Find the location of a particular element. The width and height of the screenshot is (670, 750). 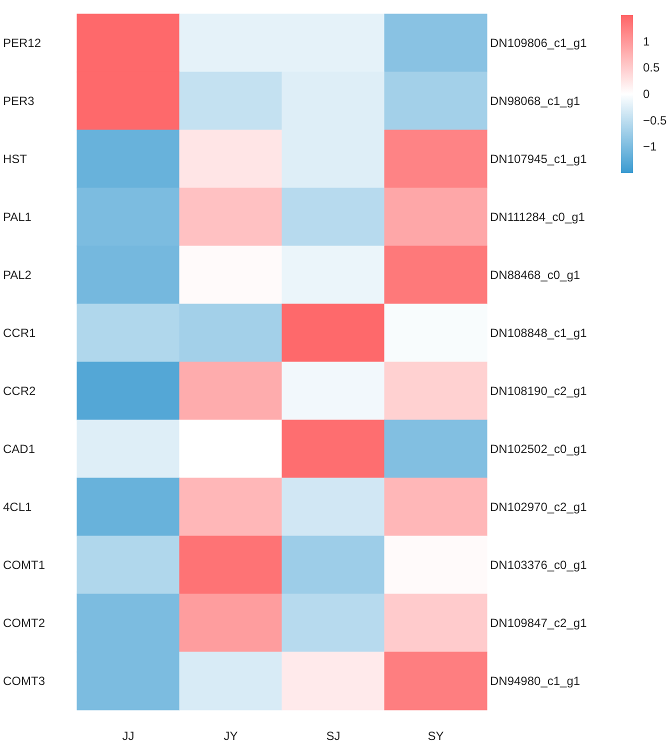

color-bar-label: 0.5 is located at coordinates (651, 67).